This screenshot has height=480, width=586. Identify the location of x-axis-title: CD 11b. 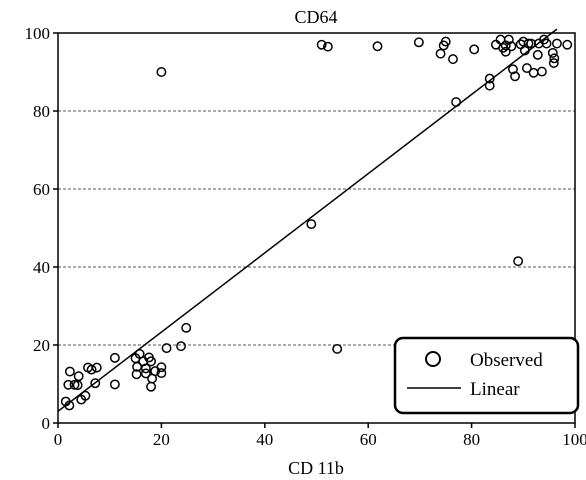
(316, 468).